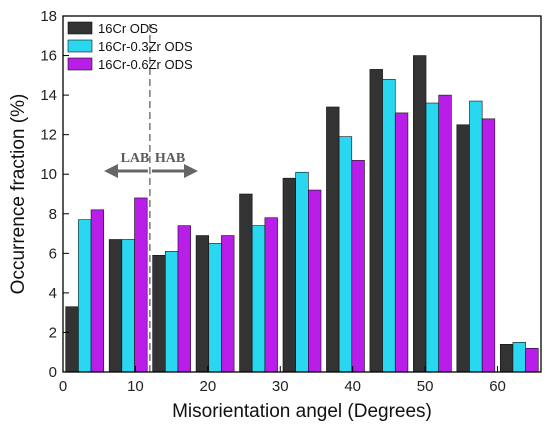  Describe the element at coordinates (352, 386) in the screenshot. I see `x-tick-label: 40` at that location.